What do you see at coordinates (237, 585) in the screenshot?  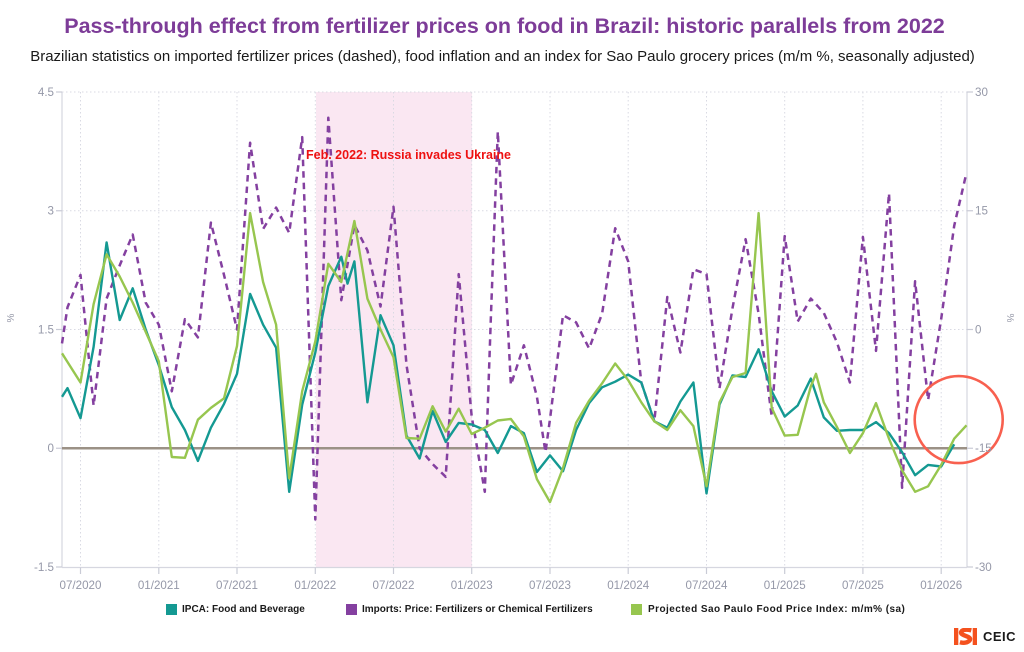 I see `svg-text: 07/2021` at bounding box center [237, 585].